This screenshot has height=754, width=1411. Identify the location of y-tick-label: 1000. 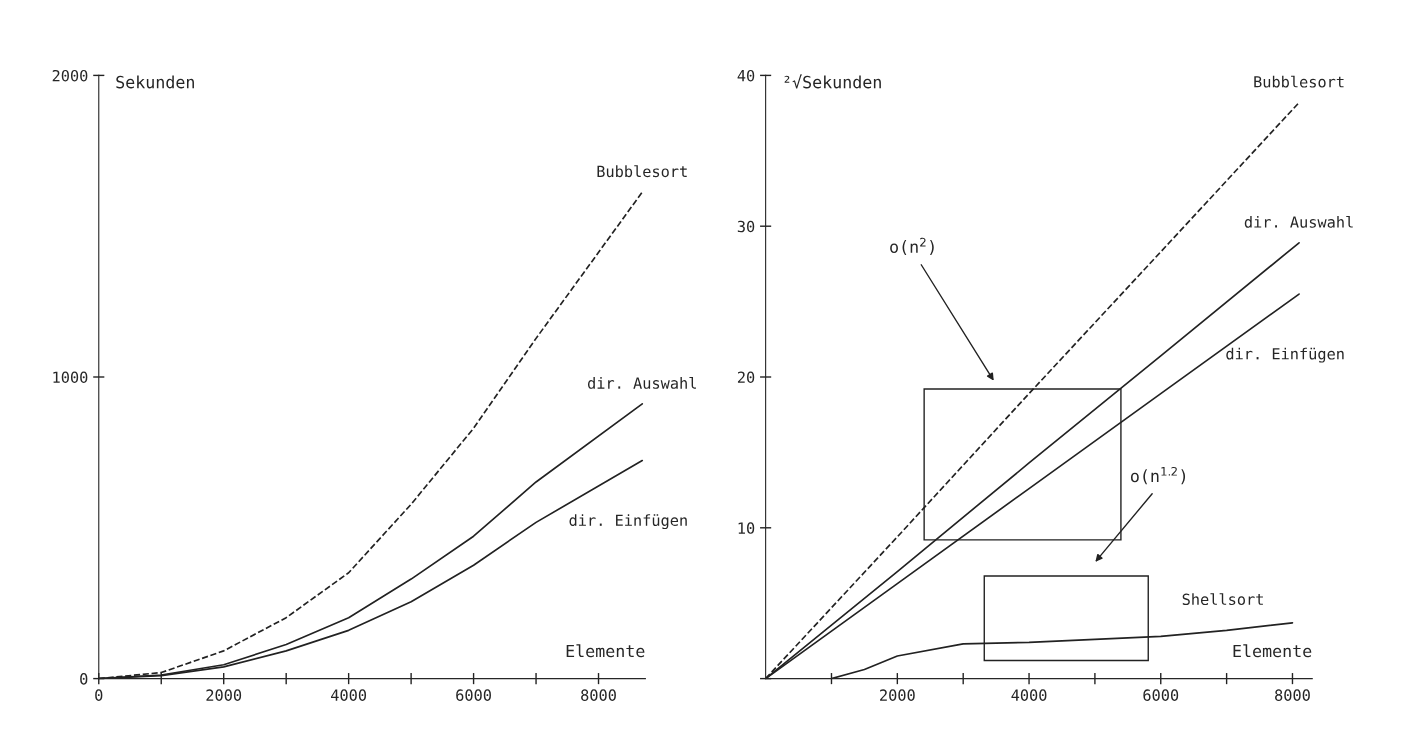
(70, 377).